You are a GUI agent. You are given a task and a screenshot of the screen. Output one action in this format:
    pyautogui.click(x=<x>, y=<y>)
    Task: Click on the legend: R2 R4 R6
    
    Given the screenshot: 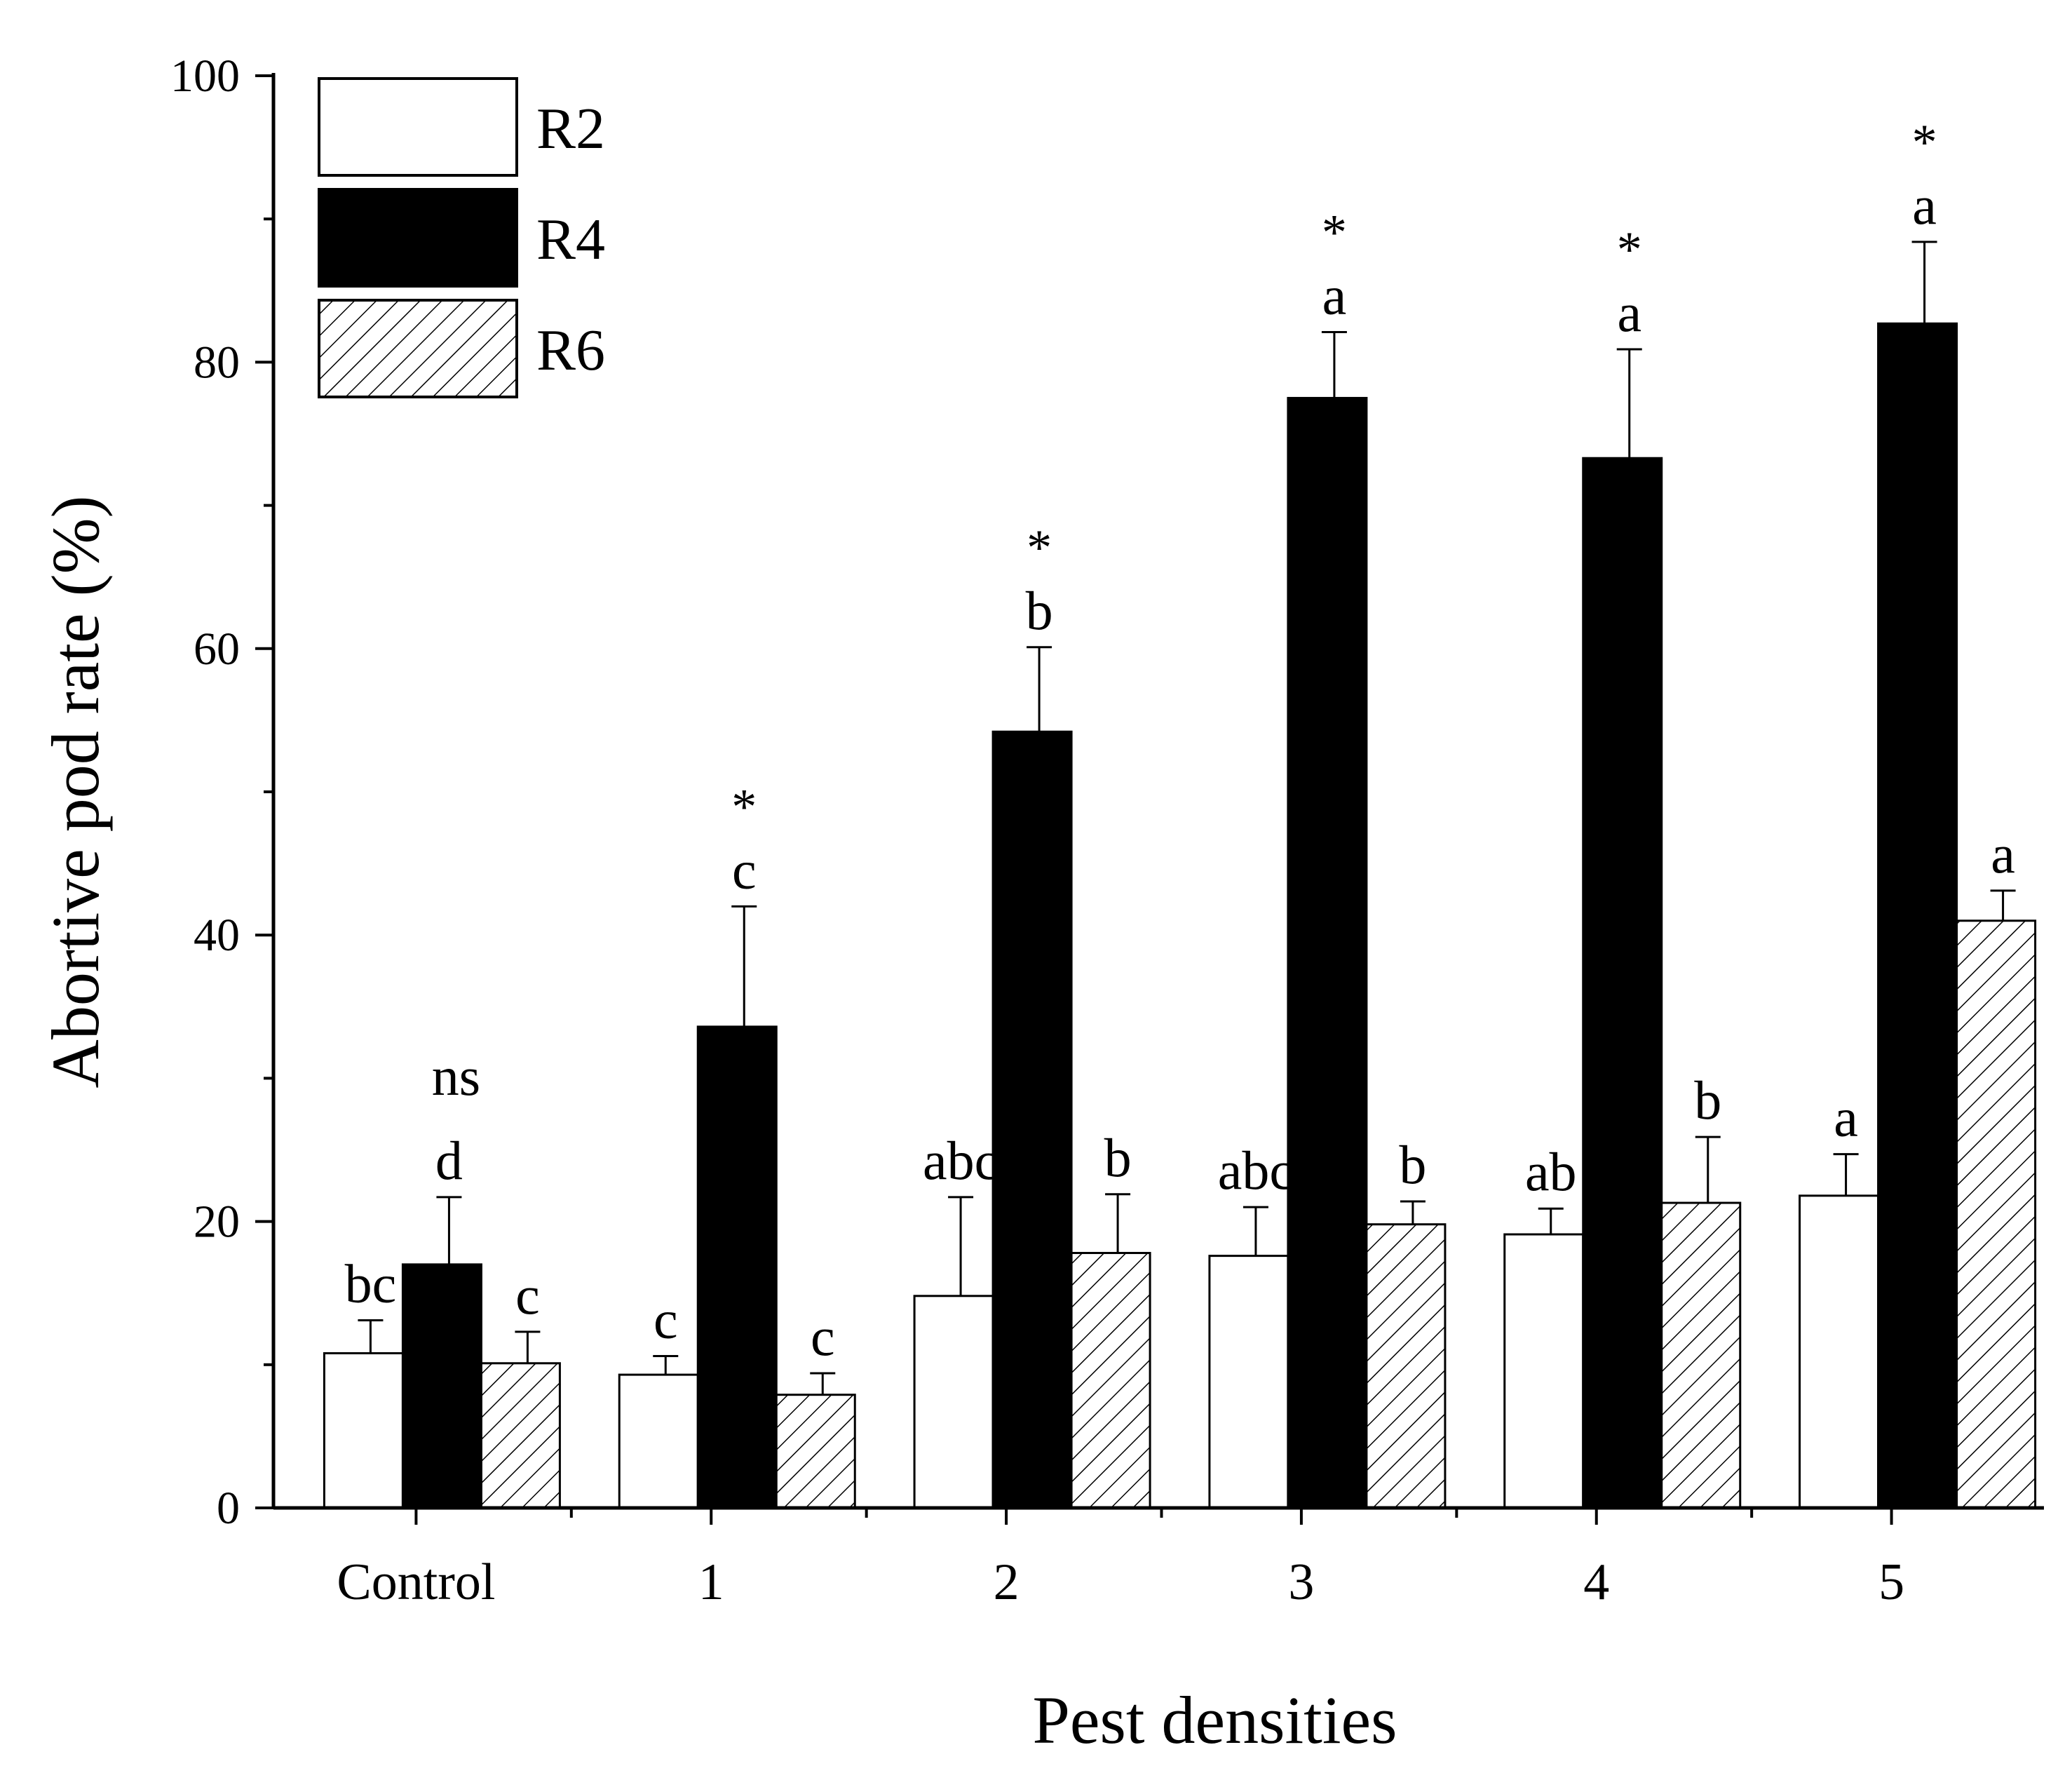 What is the action you would take?
    pyautogui.click(x=461, y=238)
    